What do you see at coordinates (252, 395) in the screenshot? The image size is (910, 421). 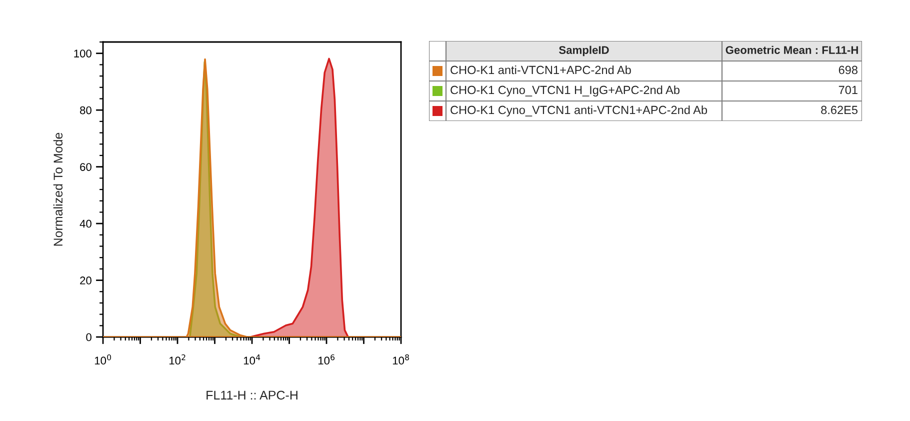 I see `x-axis-title: FL11-H :: APC-H` at bounding box center [252, 395].